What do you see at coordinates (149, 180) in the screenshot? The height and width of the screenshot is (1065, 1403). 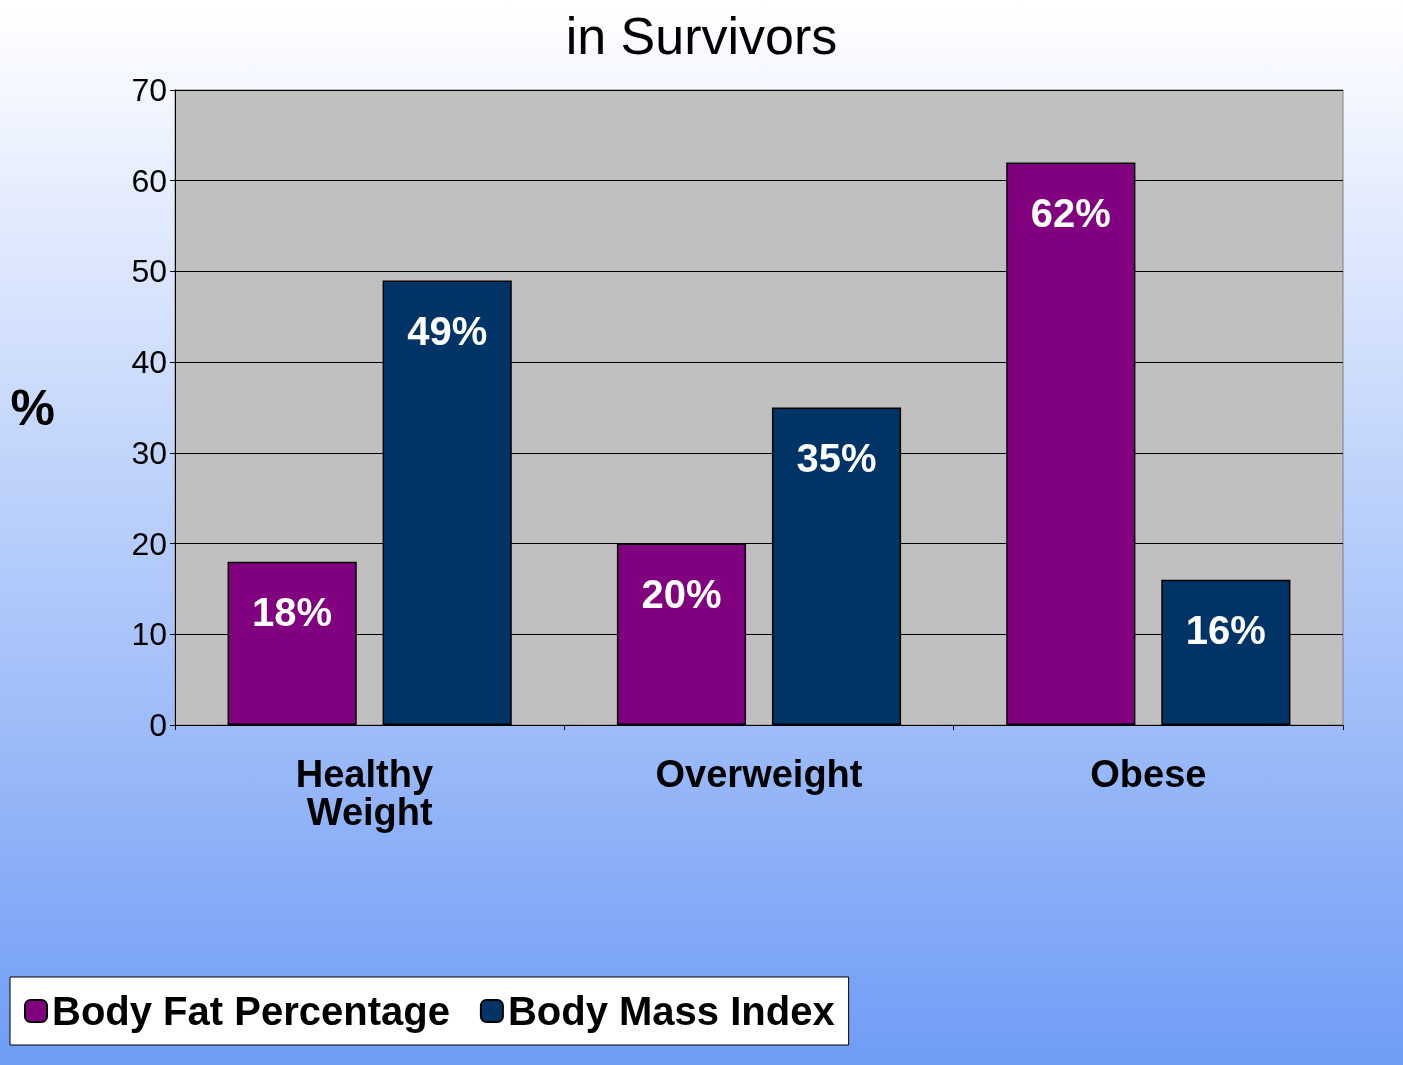 I see `y-tick-label: 60` at bounding box center [149, 180].